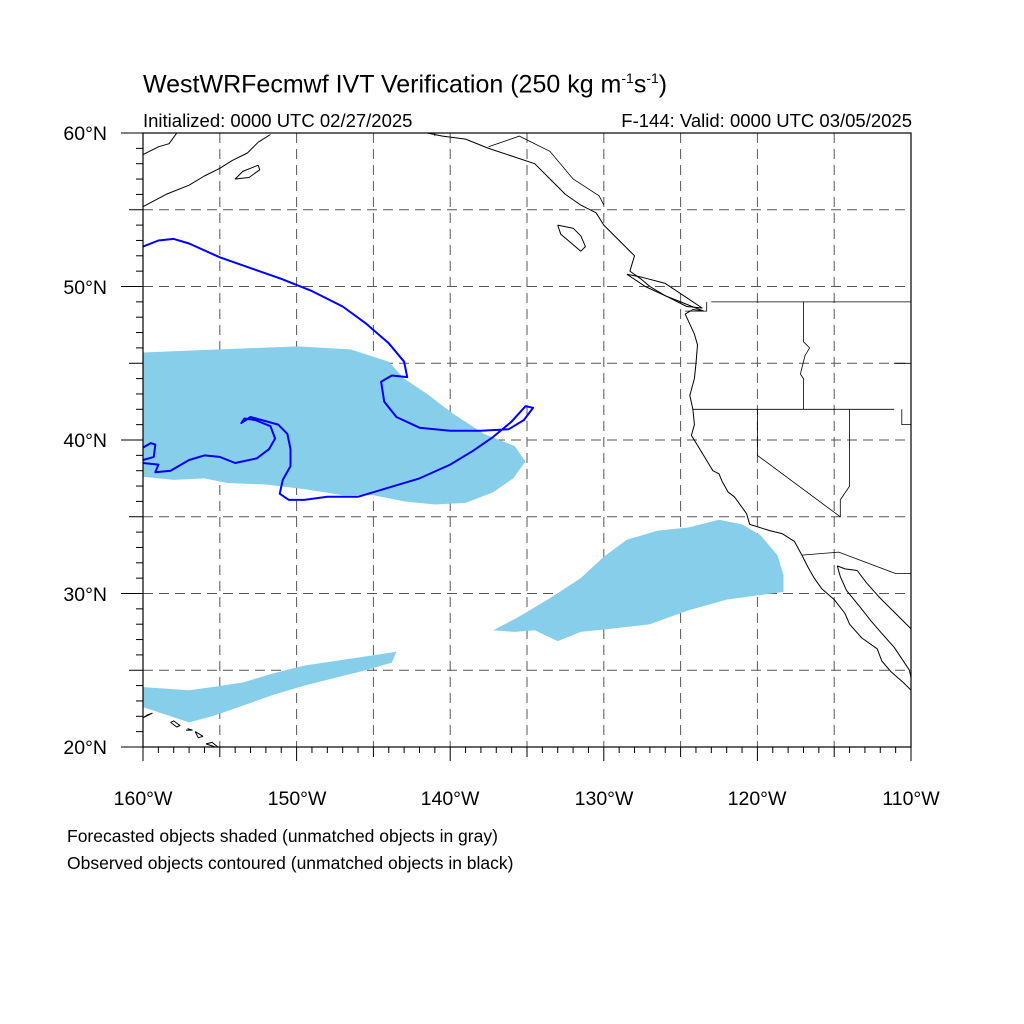 The image size is (1024, 1024). Describe the element at coordinates (627, 78) in the screenshot. I see `title-exponent-1: -1` at that location.